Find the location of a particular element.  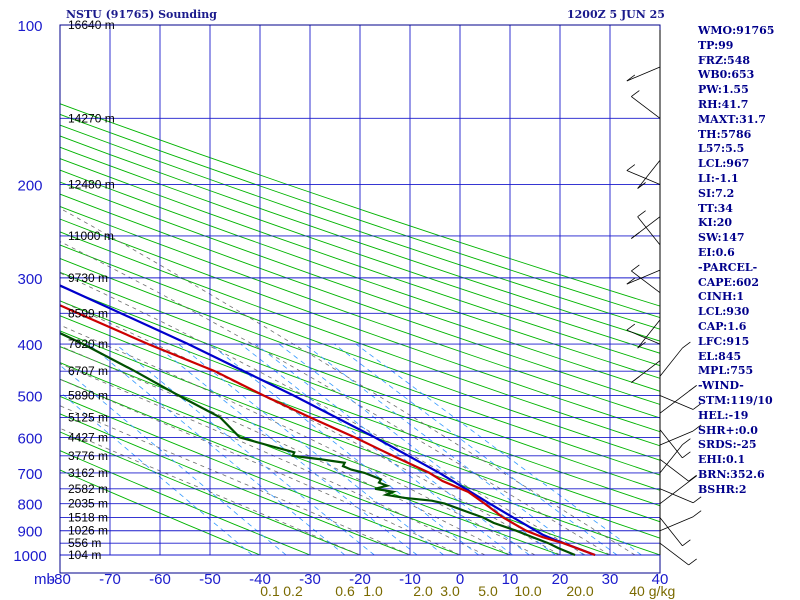

height-label: 14270 m is located at coordinates (91, 118).